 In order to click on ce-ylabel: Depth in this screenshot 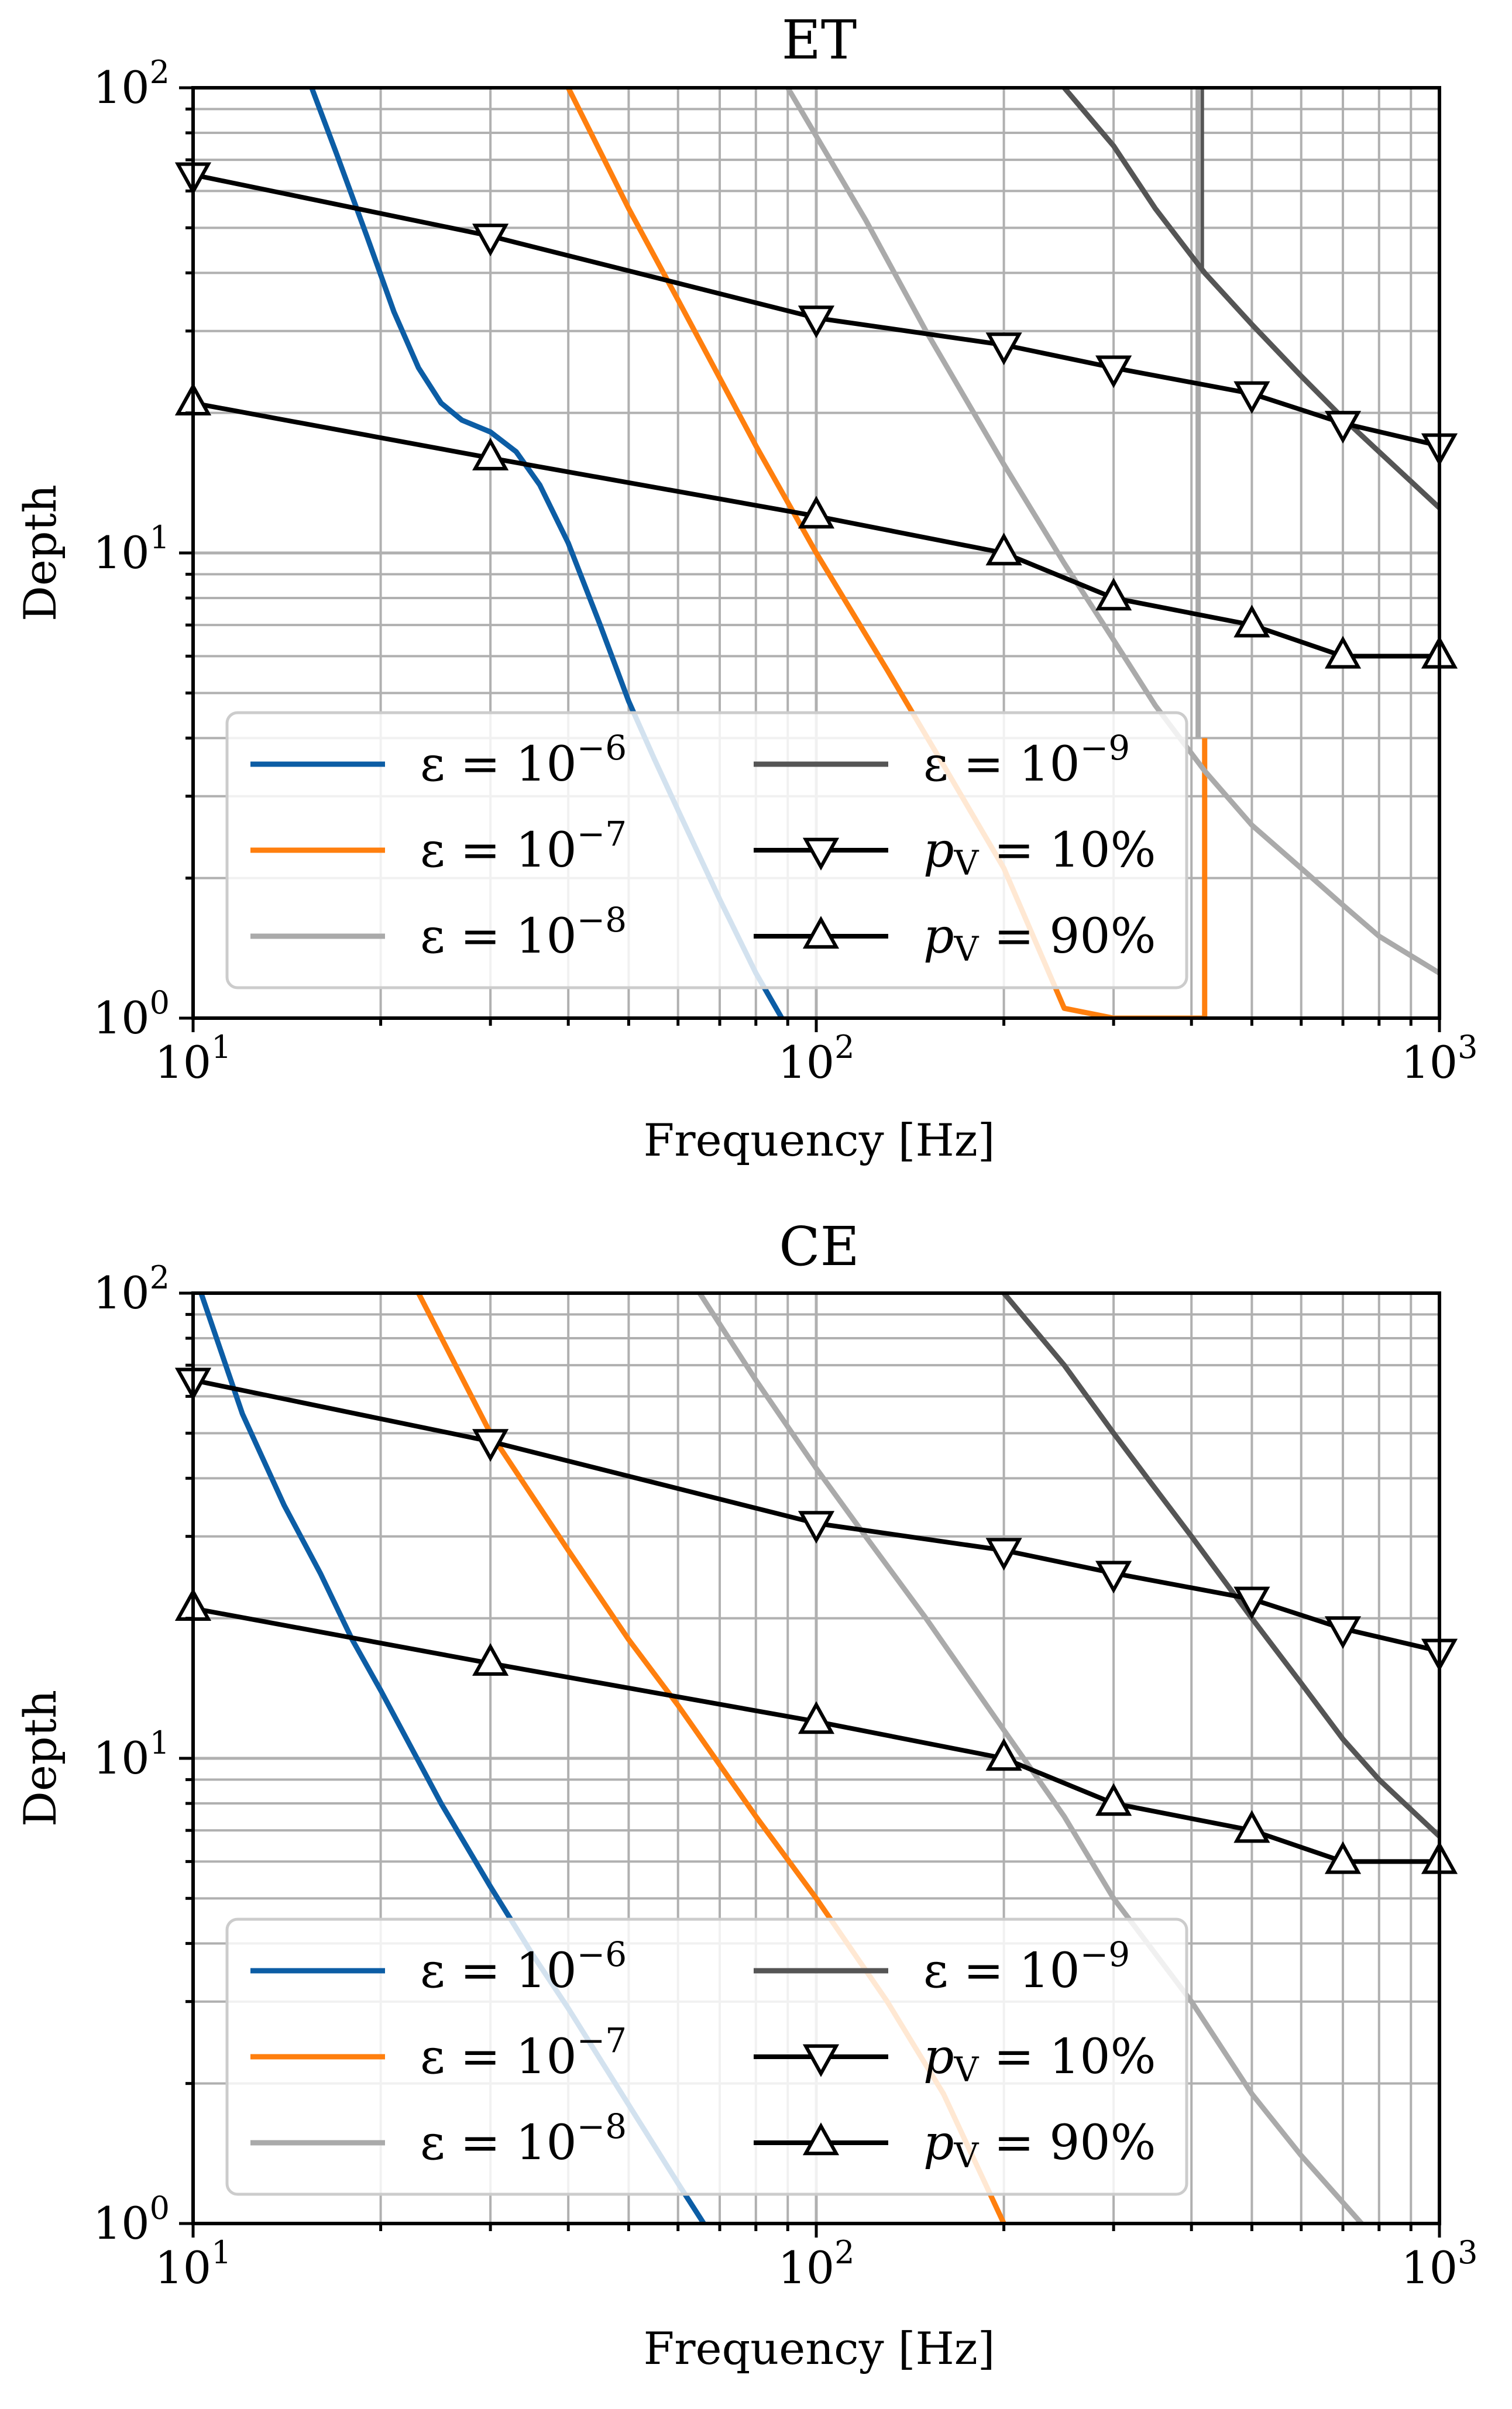, I will do `click(40, 1758)`.